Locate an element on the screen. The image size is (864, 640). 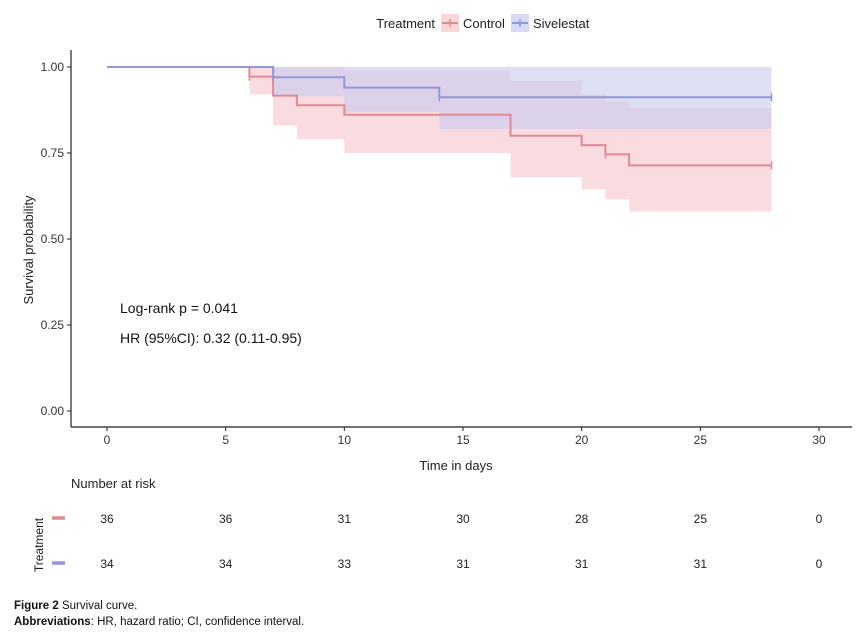
x-tick-label: 10 is located at coordinates (345, 440).